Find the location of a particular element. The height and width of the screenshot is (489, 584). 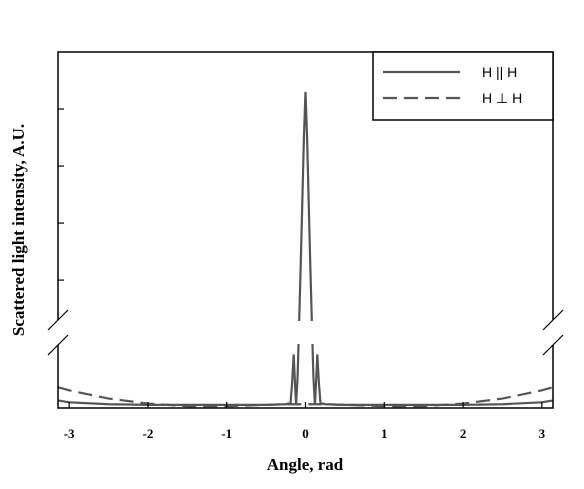

axis-break-gap is located at coordinates (305, 332).